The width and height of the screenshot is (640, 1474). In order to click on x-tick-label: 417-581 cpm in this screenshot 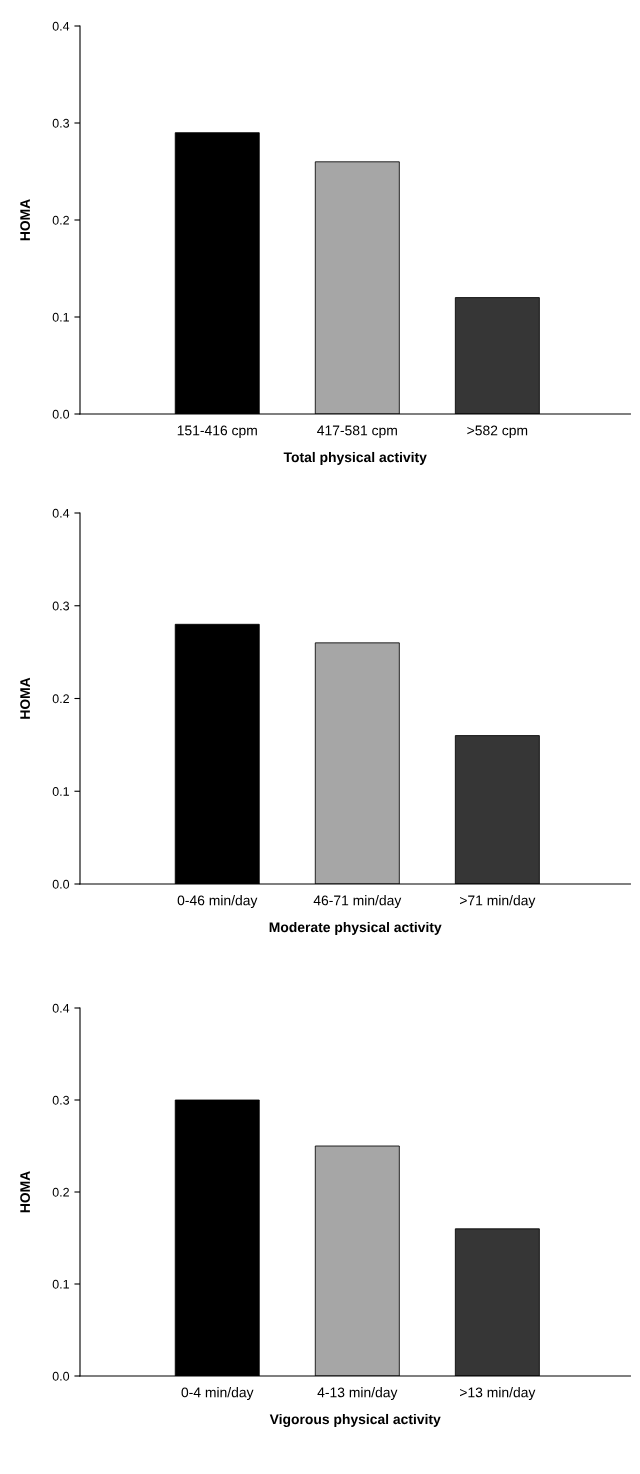, I will do `click(357, 432)`.